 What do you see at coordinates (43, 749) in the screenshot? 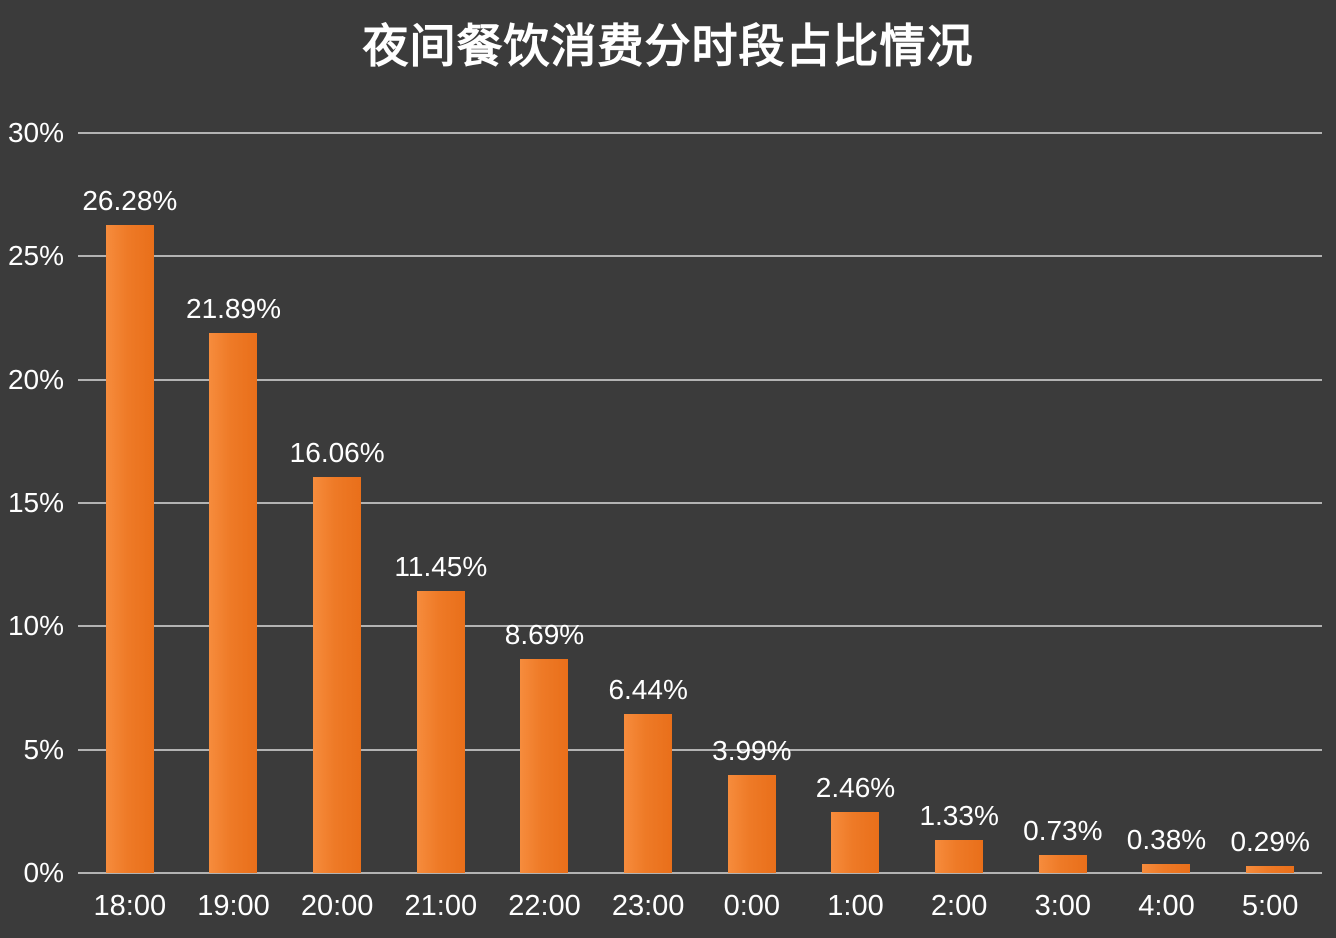
I see `y-tick-label: 5%` at bounding box center [43, 749].